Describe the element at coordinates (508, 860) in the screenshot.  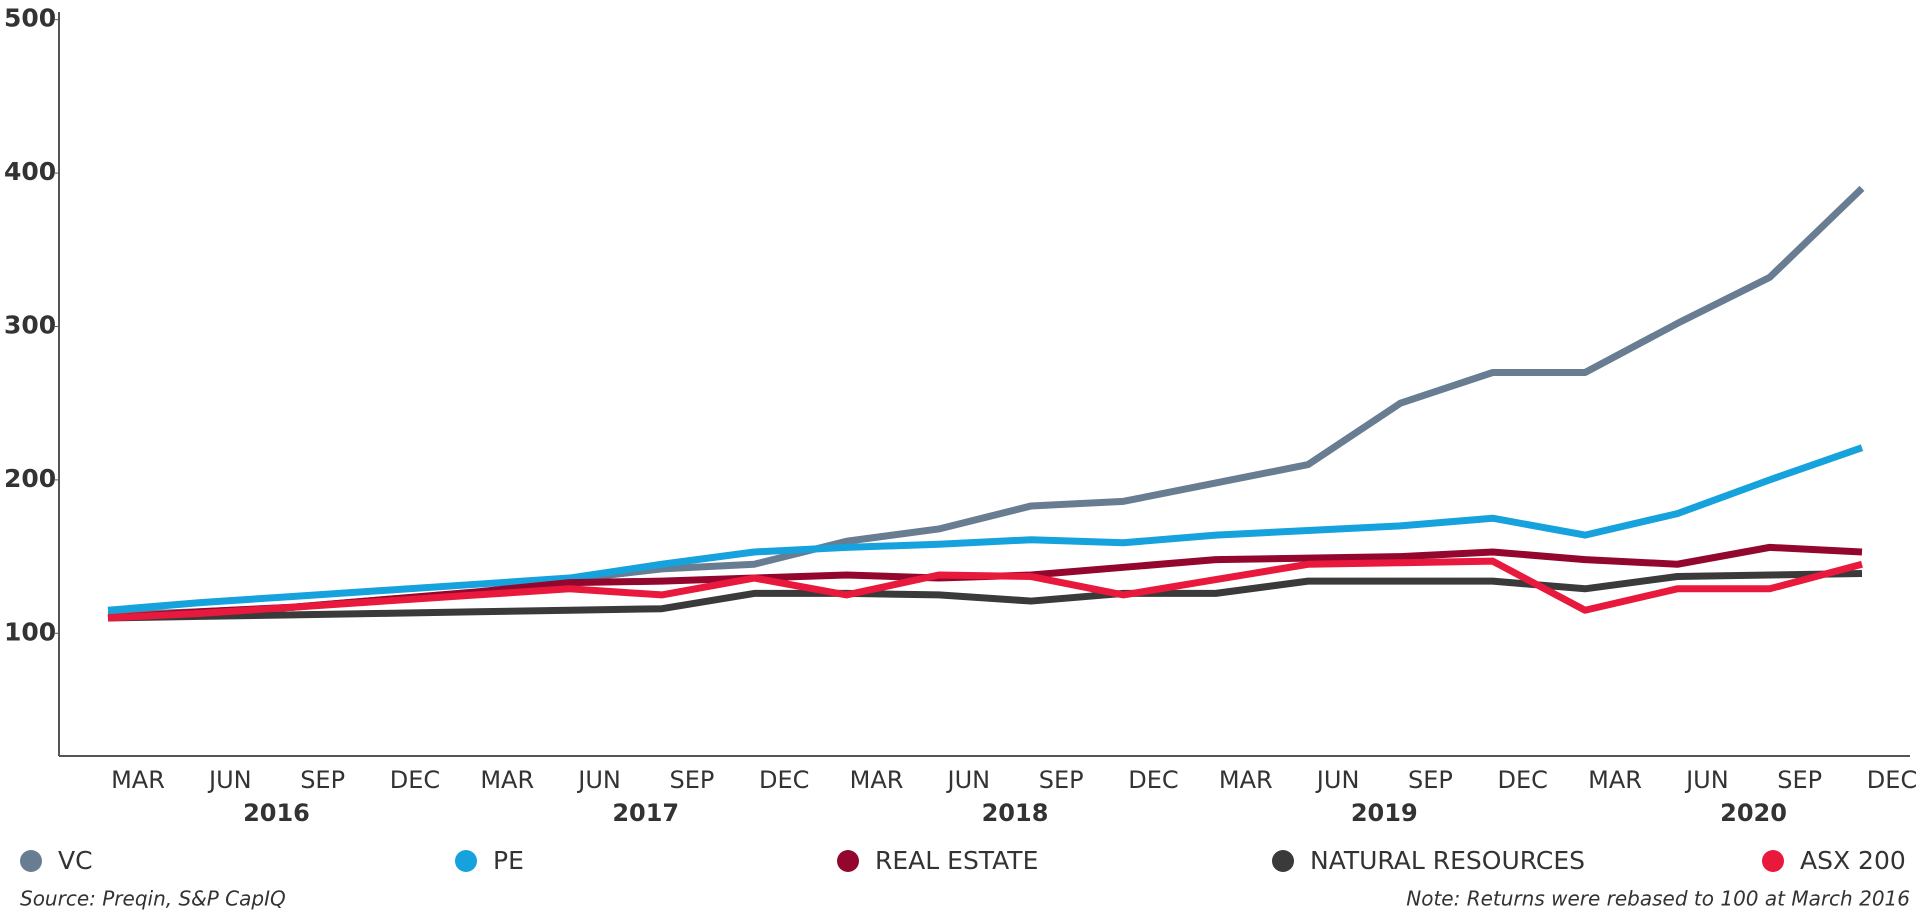
I see `legend-label: PE` at that location.